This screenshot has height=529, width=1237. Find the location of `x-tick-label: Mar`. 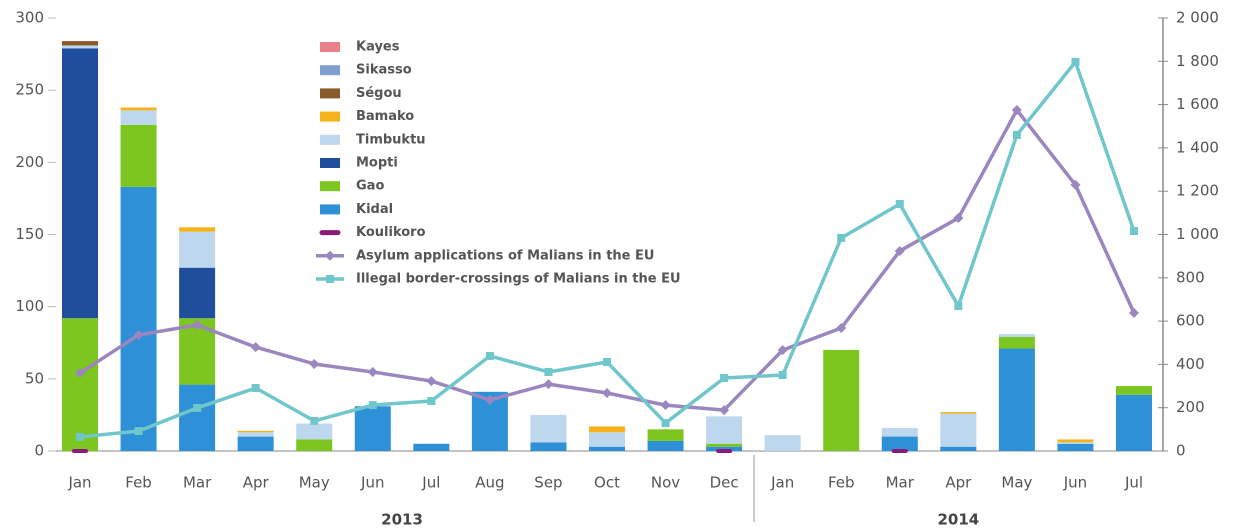

x-tick-label: Mar is located at coordinates (900, 483).